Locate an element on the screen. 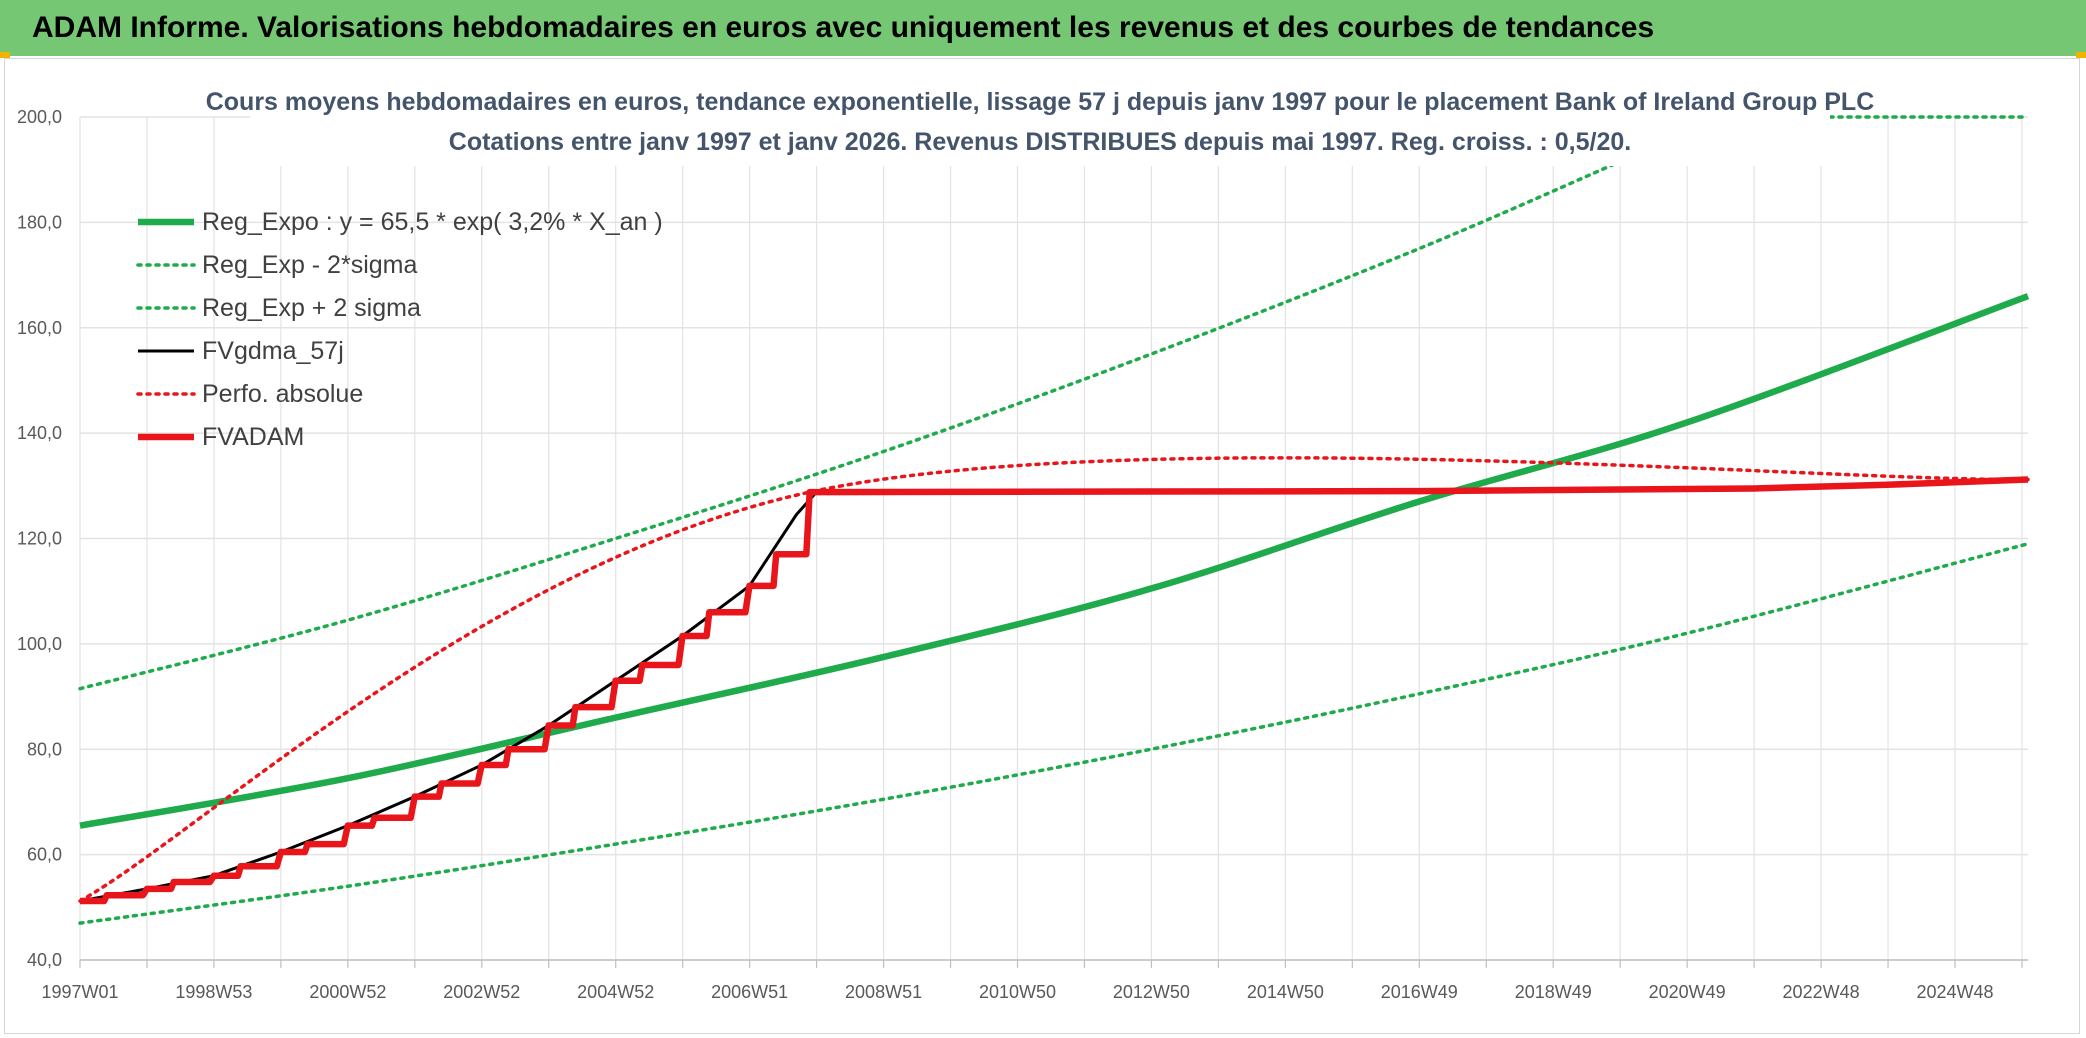  legend-label: FVADAM is located at coordinates (253, 437).